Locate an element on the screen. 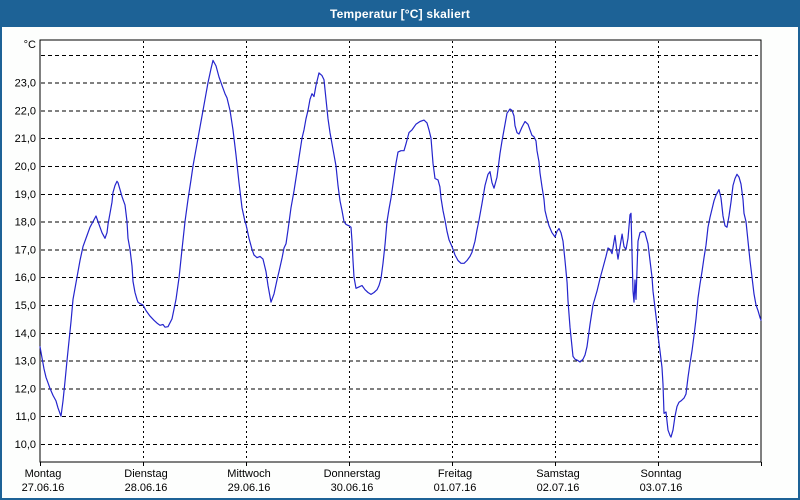 The image size is (800, 500). y-axis-unit-label: °C is located at coordinates (30, 45).